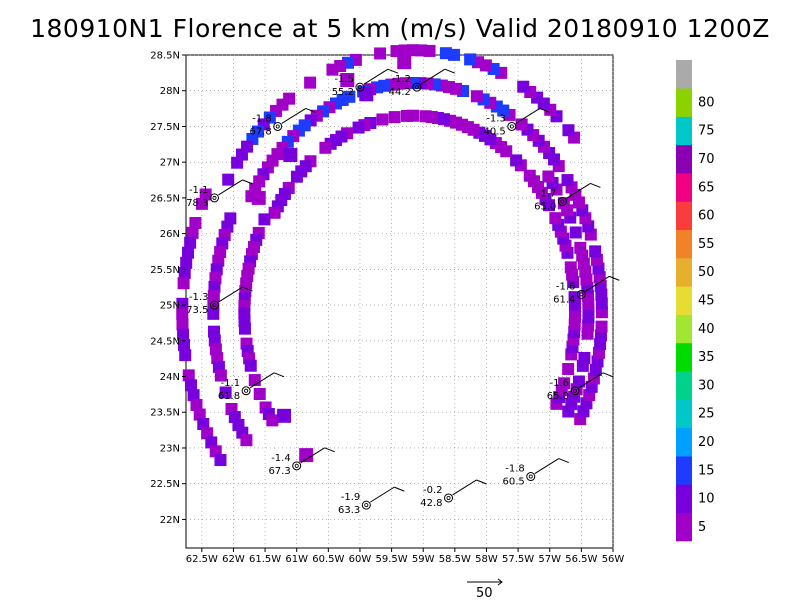 The width and height of the screenshot is (800, 600). I want to click on station-marker: -1.1 61.8, so click(251, 387).